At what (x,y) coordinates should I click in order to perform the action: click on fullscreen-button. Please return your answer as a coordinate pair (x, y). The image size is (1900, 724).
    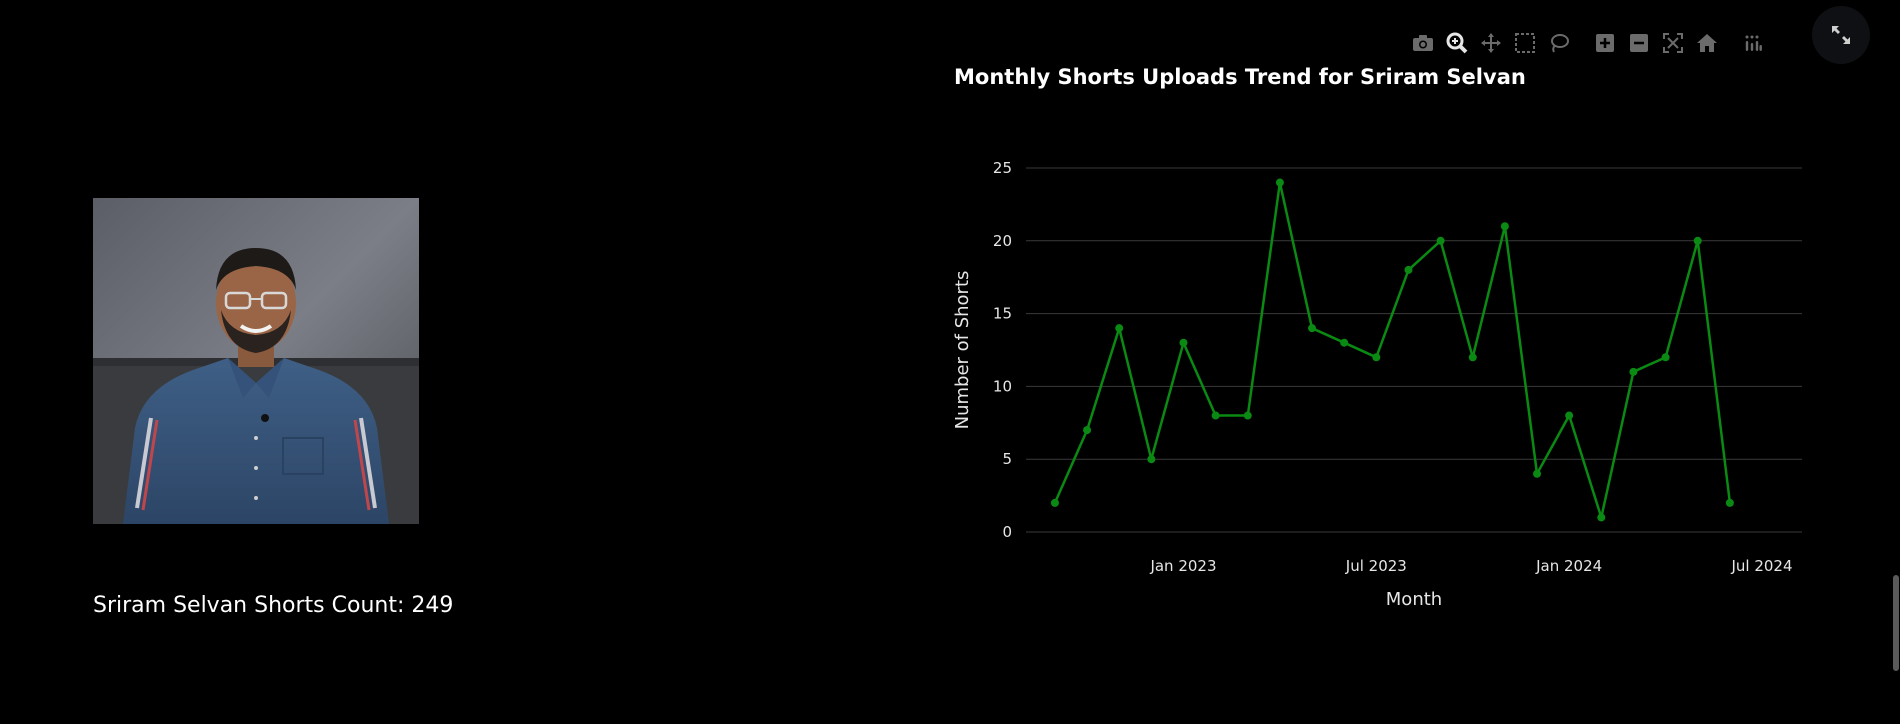
    Looking at the image, I should click on (1841, 35).